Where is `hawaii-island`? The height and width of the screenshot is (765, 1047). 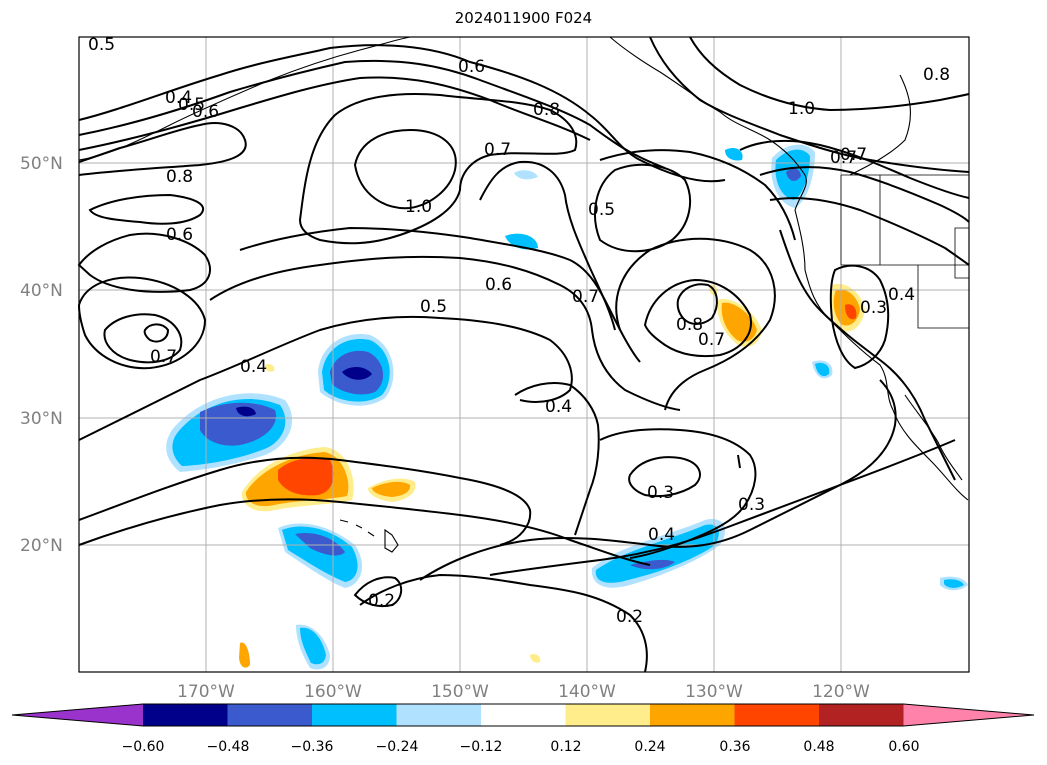
hawaii-island is located at coordinates (391, 540).